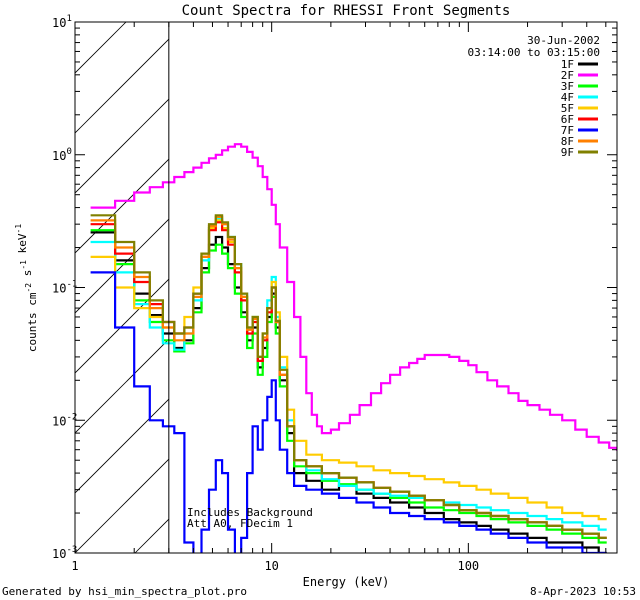  Describe the element at coordinates (346, 11) in the screenshot. I see `chart-title: Count Spectra for RHESSI Front Segments` at that location.